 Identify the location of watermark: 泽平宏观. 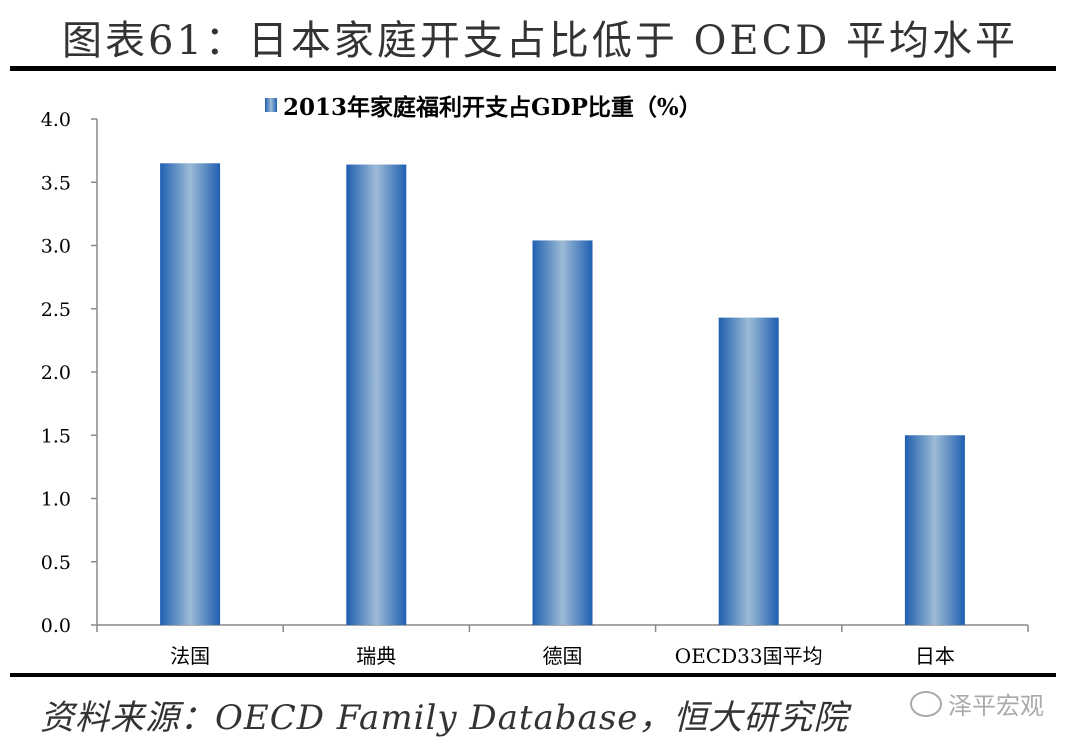
(977, 703).